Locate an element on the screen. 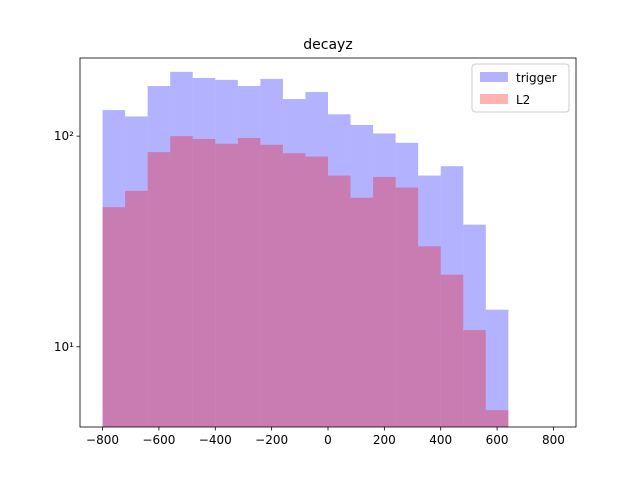 This screenshot has width=640, height=484. x-tick-label: −600 is located at coordinates (158, 440).